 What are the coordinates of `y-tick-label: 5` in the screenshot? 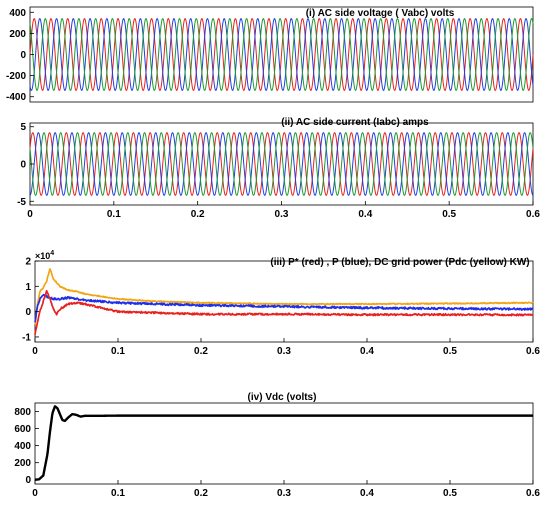 It's located at (23, 127).